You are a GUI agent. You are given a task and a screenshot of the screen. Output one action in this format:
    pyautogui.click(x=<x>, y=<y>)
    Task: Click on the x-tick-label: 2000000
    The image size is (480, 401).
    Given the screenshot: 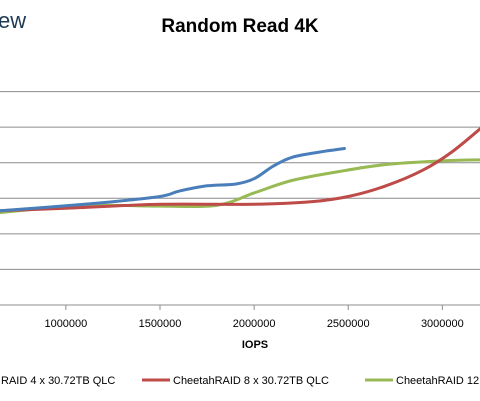 What is the action you would take?
    pyautogui.click(x=254, y=324)
    